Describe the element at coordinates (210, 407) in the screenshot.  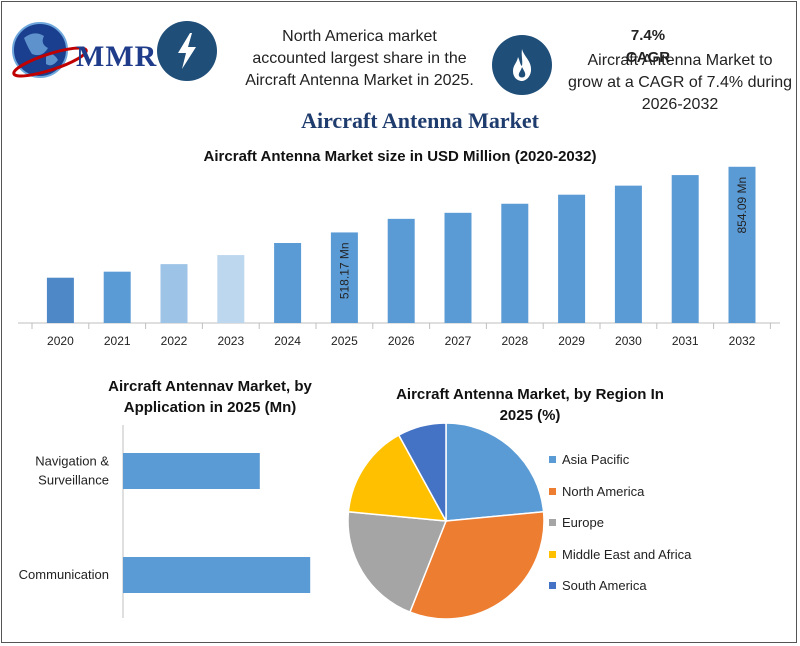
I see `application-title-line-2: Application in 2025 (Mn)` at that location.